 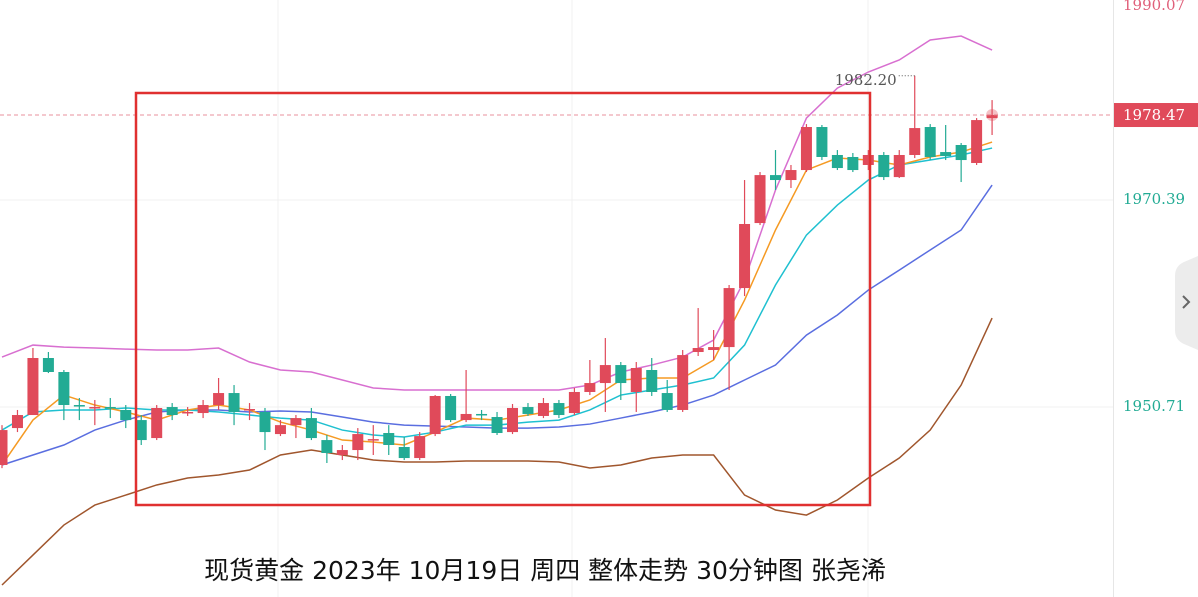 I want to click on y-tick-label: 1990.07, so click(x=1154, y=7).